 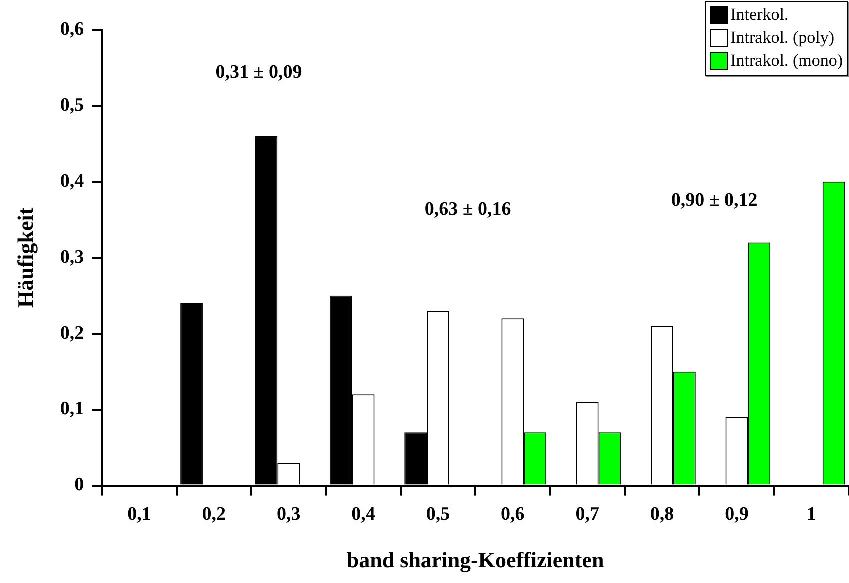 I want to click on y-tick-label: 0,4, so click(x=72, y=181).